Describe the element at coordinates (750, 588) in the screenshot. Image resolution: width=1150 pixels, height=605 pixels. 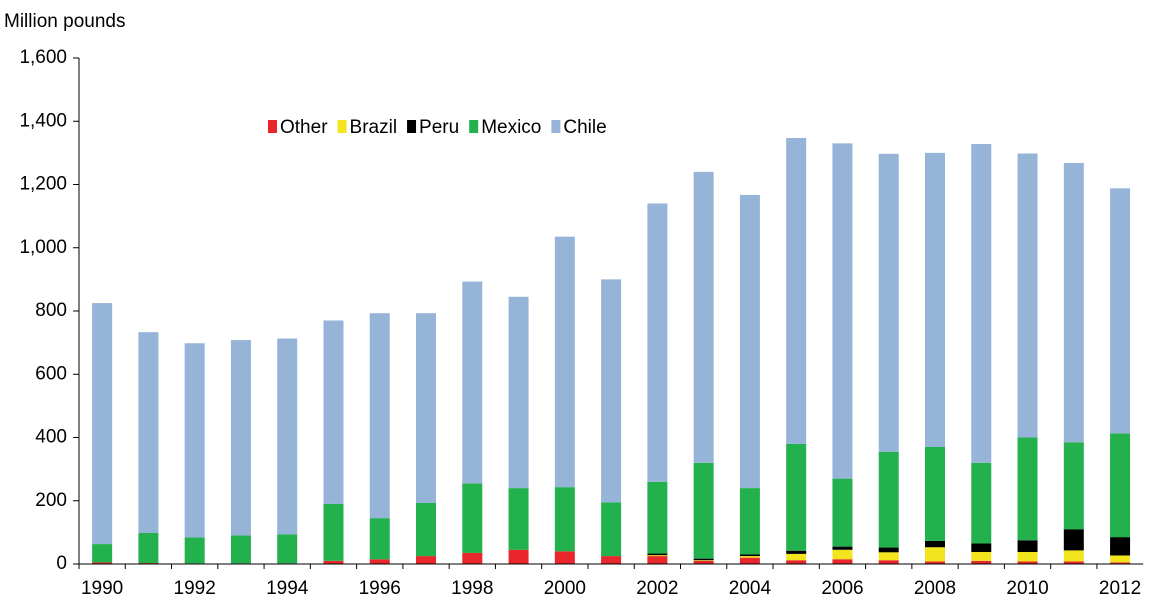
I see `x-tick-label: 2004` at that location.